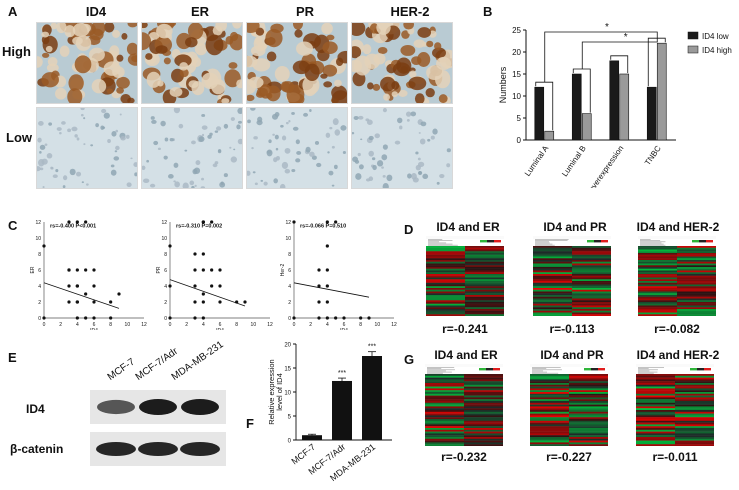 This screenshot has height=490, width=739. I want to click on b-category-label: TNBC, so click(653, 155).